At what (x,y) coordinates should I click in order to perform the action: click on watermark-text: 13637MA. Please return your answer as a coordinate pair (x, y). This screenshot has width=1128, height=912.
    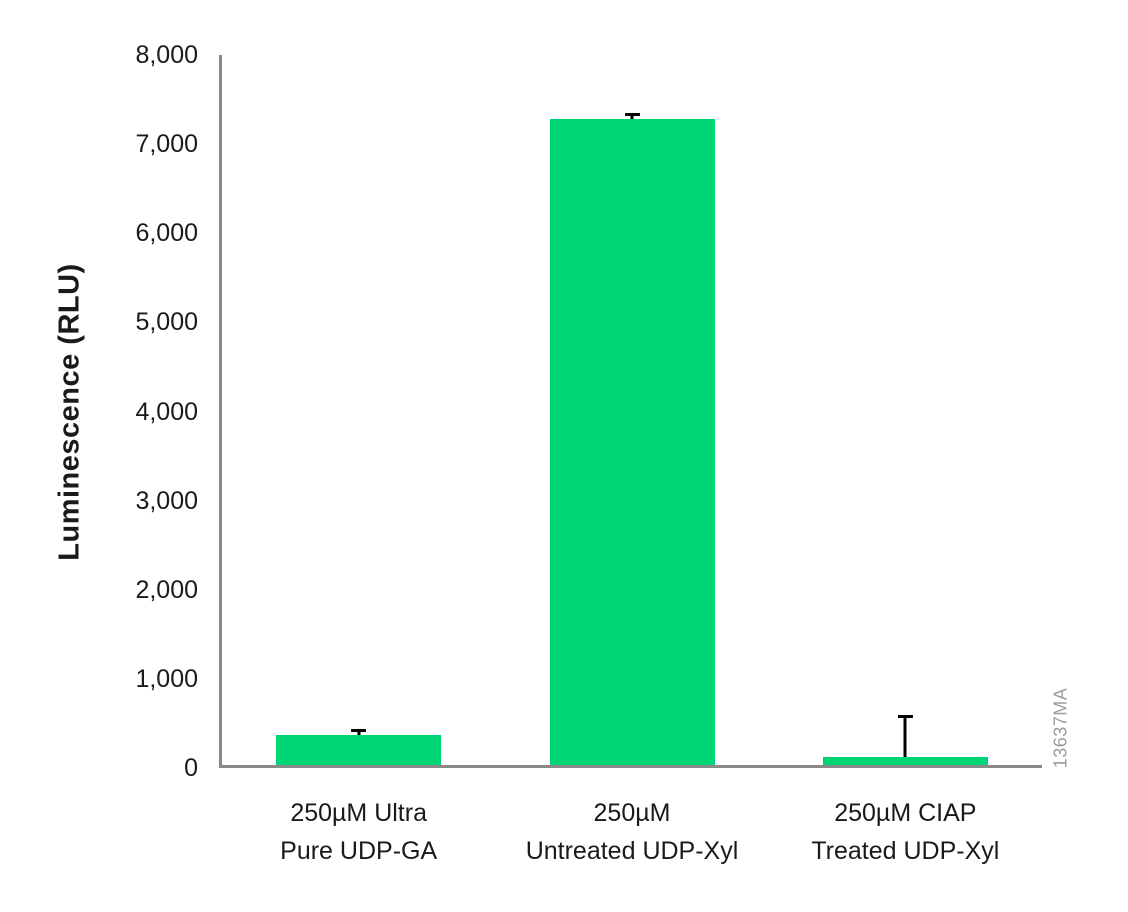
    Looking at the image, I should click on (1060, 728).